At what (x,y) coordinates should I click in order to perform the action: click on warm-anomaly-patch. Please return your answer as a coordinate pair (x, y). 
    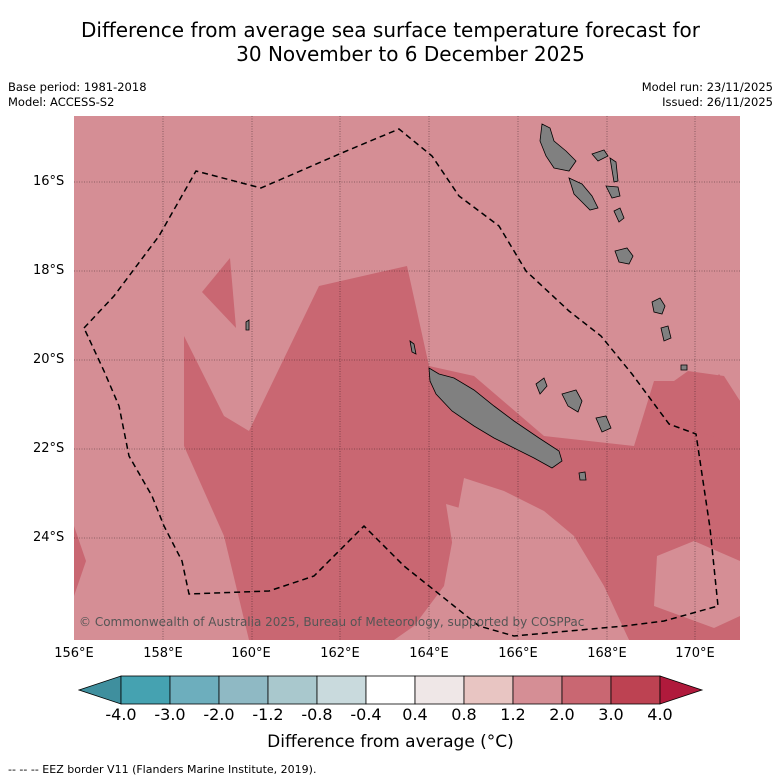
    Looking at the image, I should click on (219, 293).